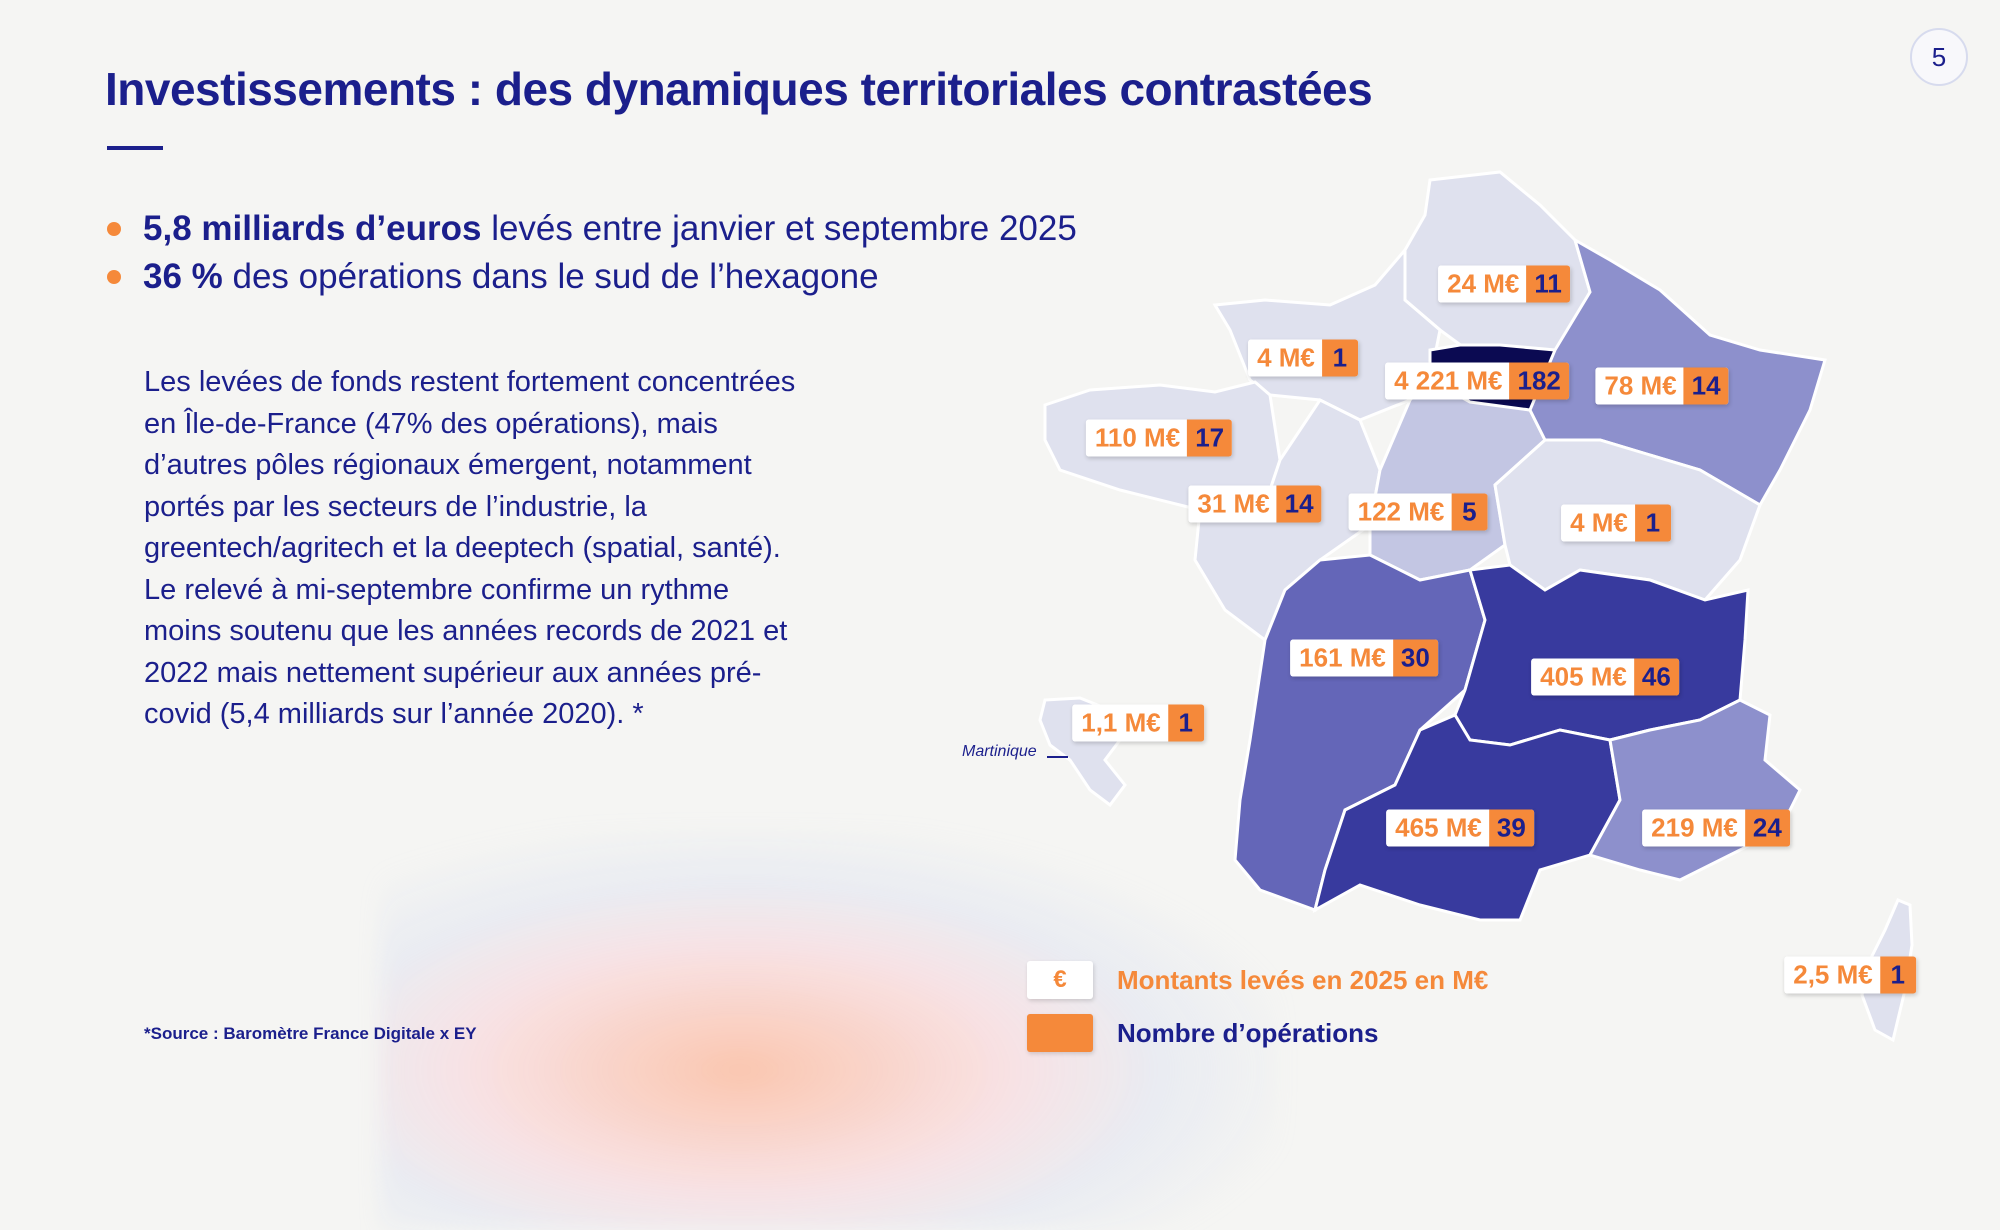 The width and height of the screenshot is (2000, 1230). I want to click on map-label-bretagne: 110 M€ 17, so click(1159, 438).